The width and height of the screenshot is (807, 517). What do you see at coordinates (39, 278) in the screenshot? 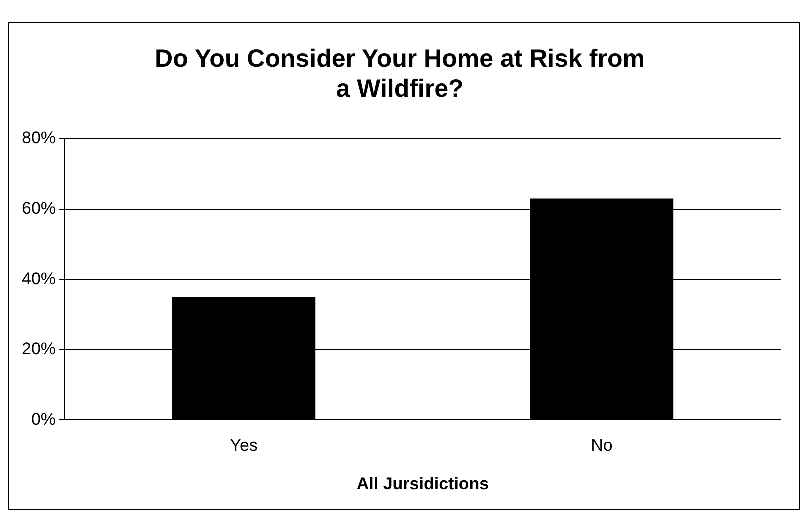
I see `y-tick-label: 40%` at bounding box center [39, 278].